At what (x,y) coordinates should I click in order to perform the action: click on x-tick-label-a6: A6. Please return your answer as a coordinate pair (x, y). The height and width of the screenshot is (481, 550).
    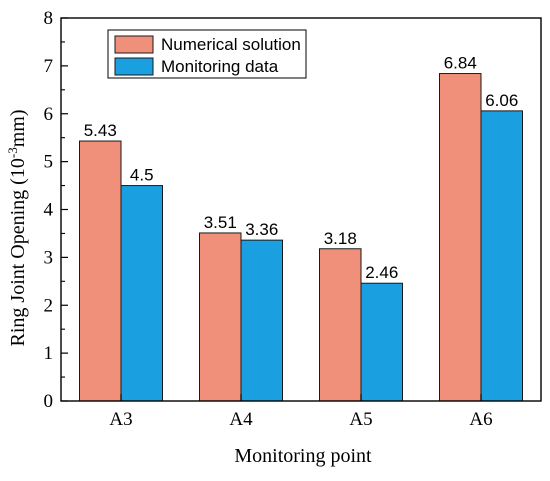
    Looking at the image, I should click on (480, 419).